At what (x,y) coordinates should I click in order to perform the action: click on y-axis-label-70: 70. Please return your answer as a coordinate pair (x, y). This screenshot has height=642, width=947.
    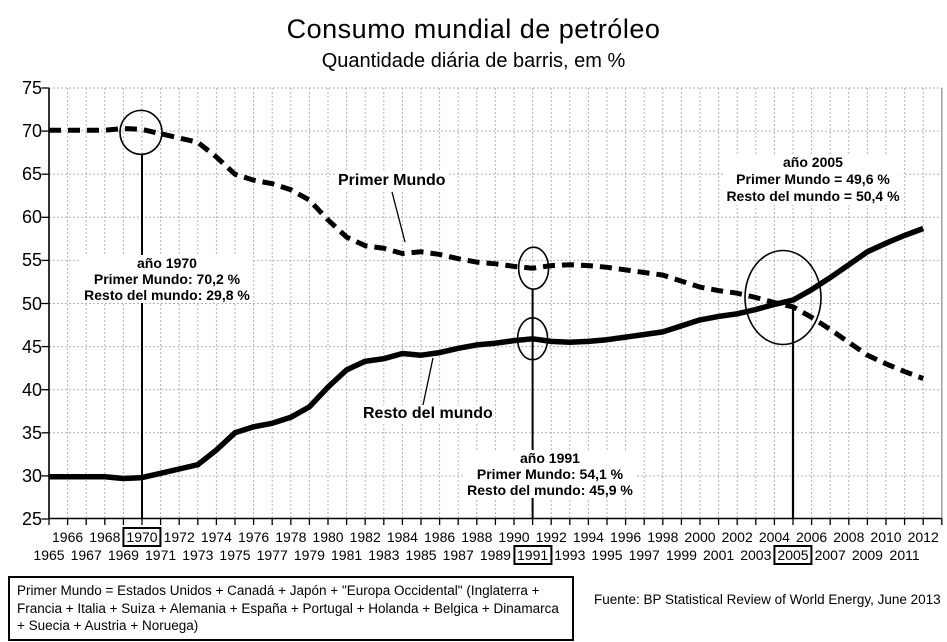
    Looking at the image, I should click on (31, 131).